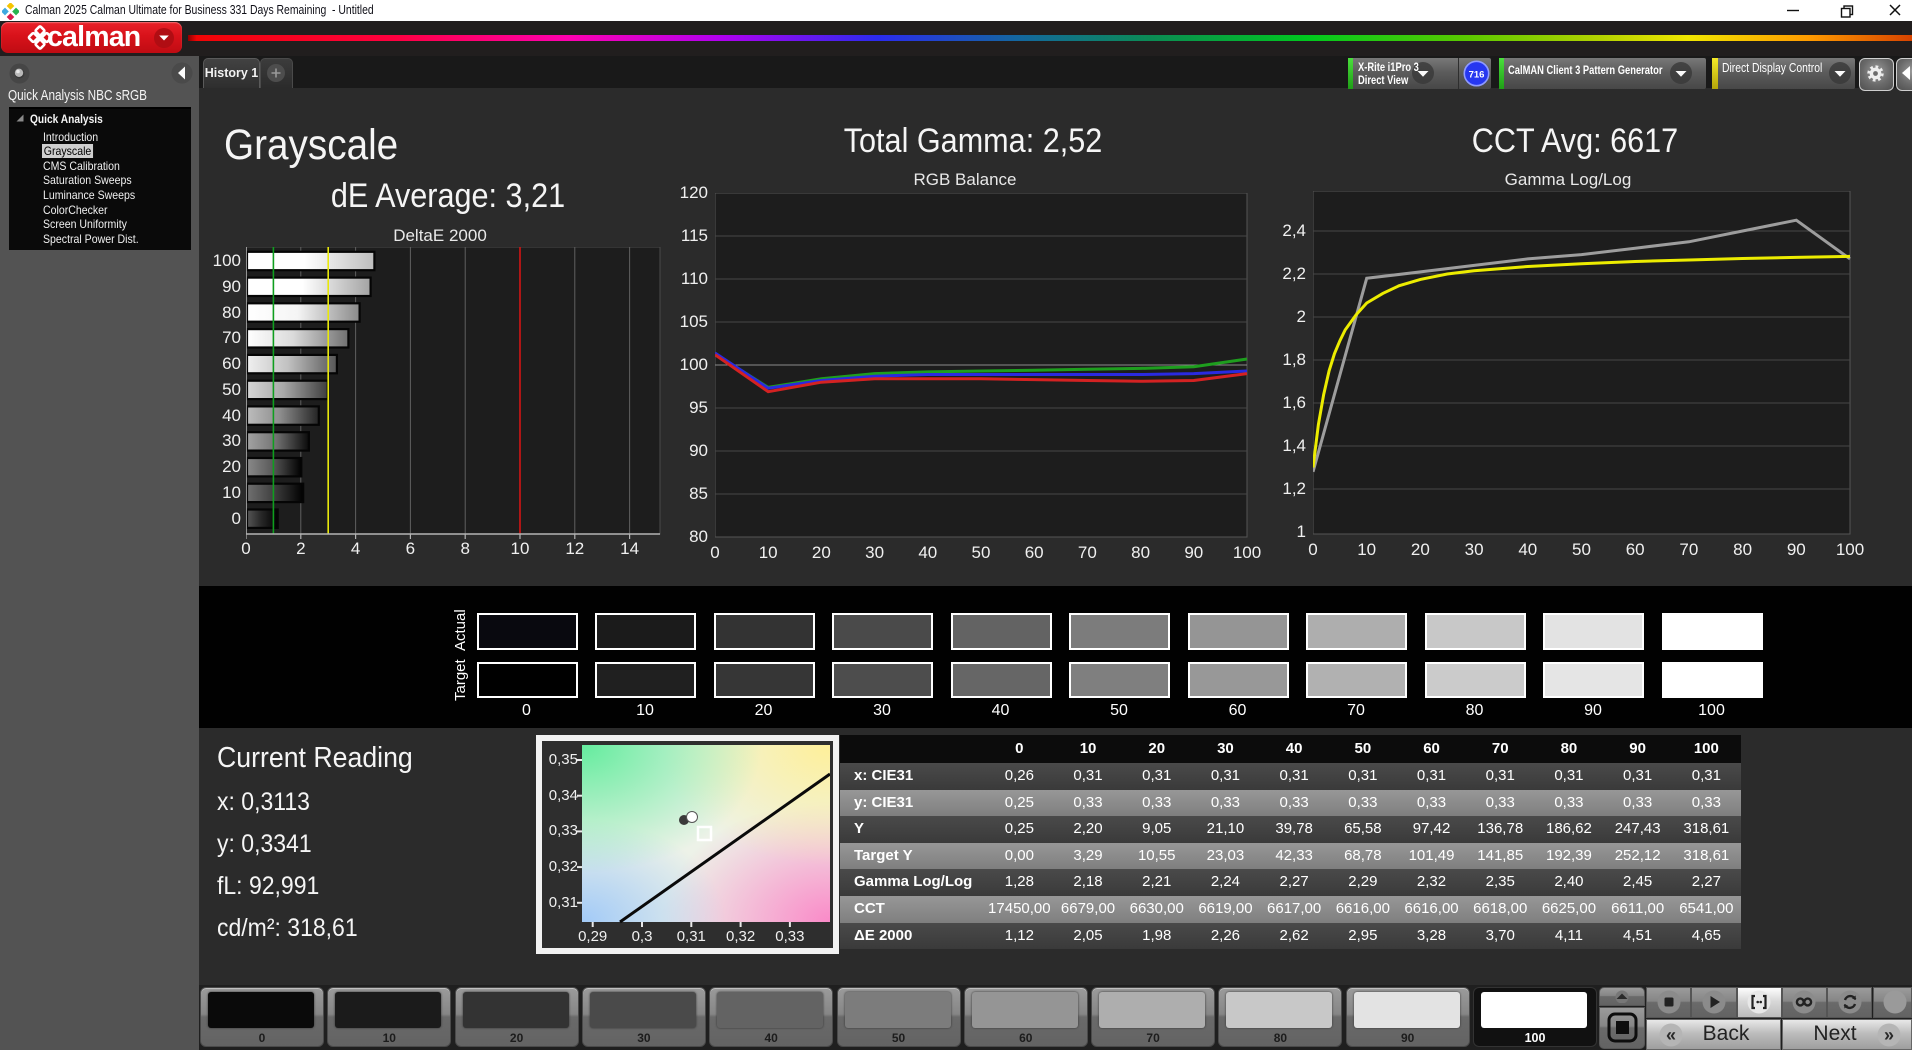 This screenshot has height=1050, width=1912. What do you see at coordinates (1477, 75) in the screenshot?
I see `svg-text: 716` at bounding box center [1477, 75].